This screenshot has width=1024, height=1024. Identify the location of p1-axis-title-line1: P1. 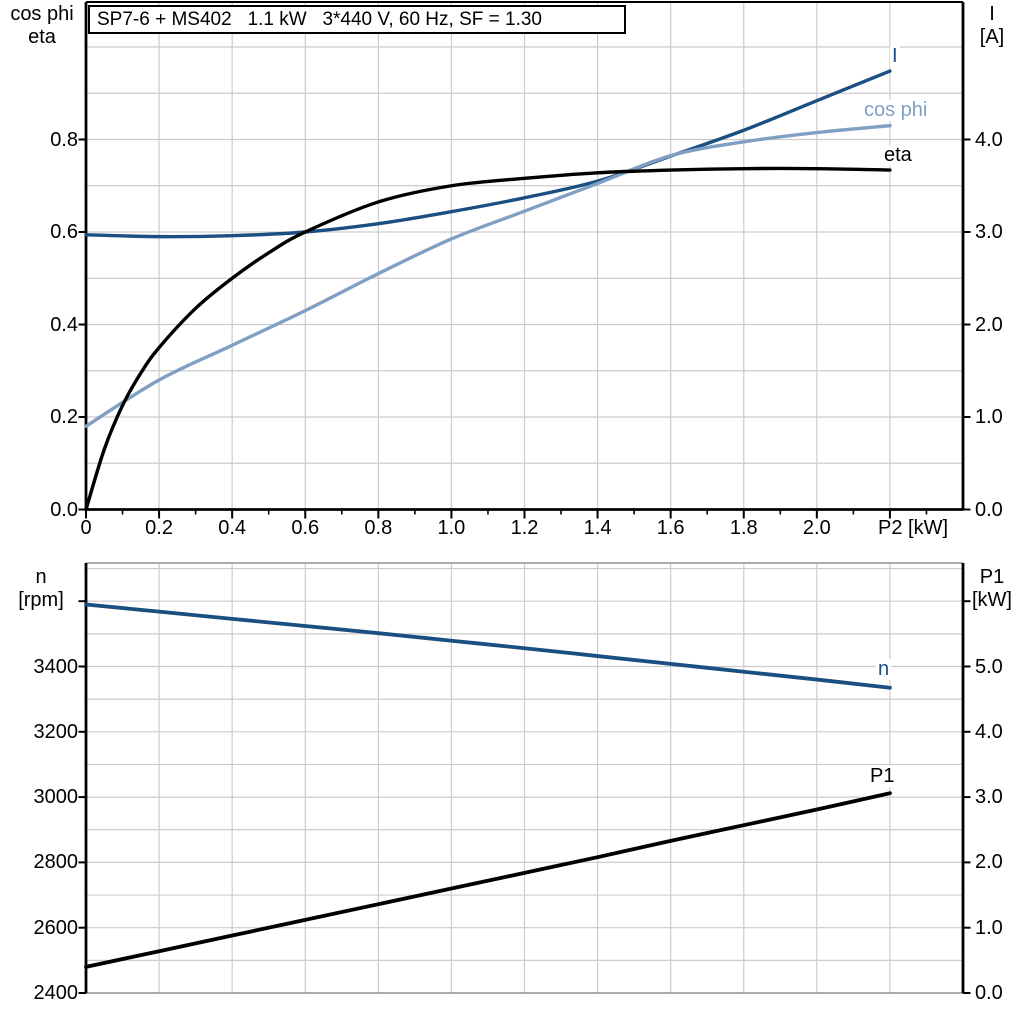
(992, 577).